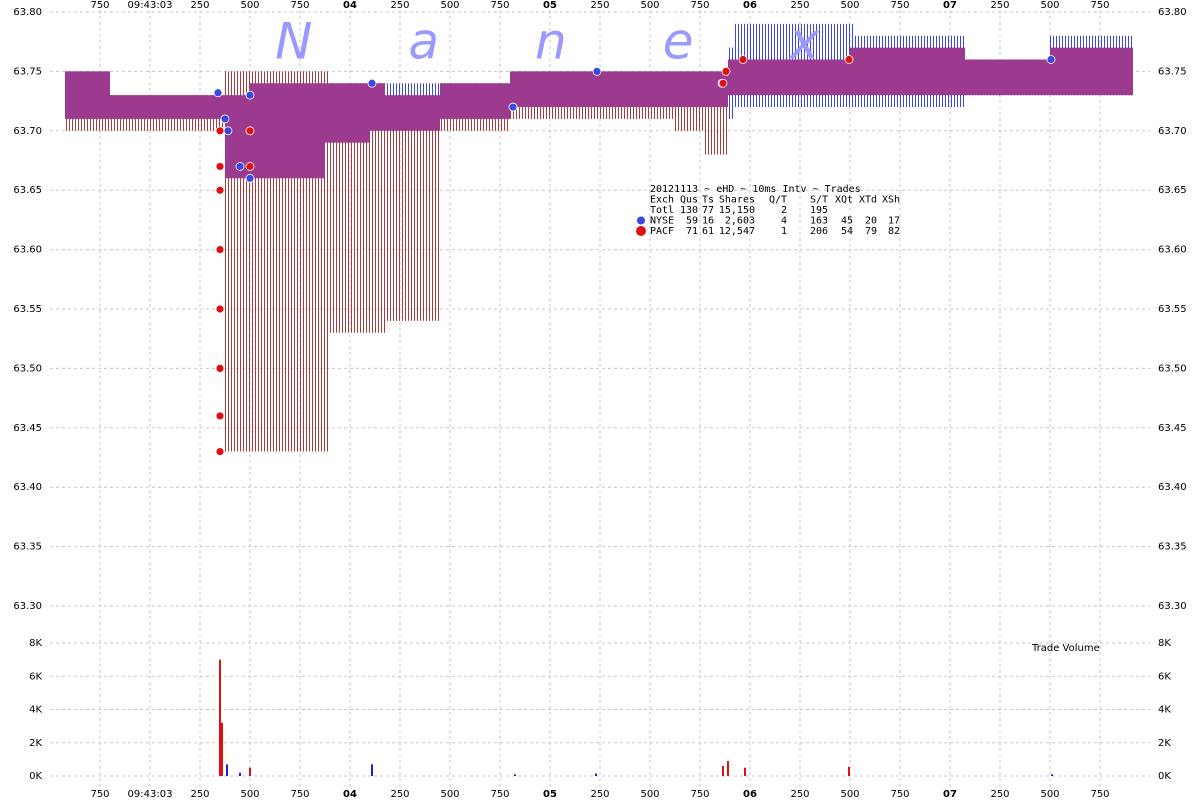  What do you see at coordinates (1172, 12) in the screenshot?
I see `y-tick-label: 63.80` at bounding box center [1172, 12].